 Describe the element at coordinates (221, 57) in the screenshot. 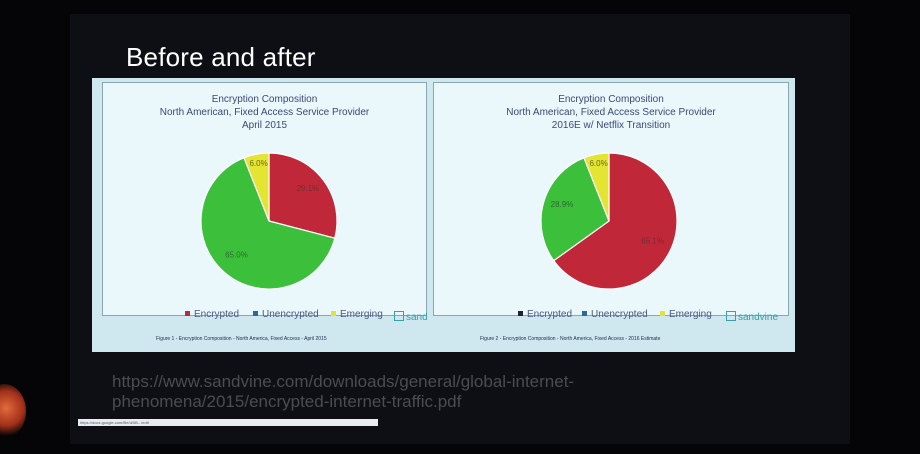

I see `slide-title: Before and after` at that location.